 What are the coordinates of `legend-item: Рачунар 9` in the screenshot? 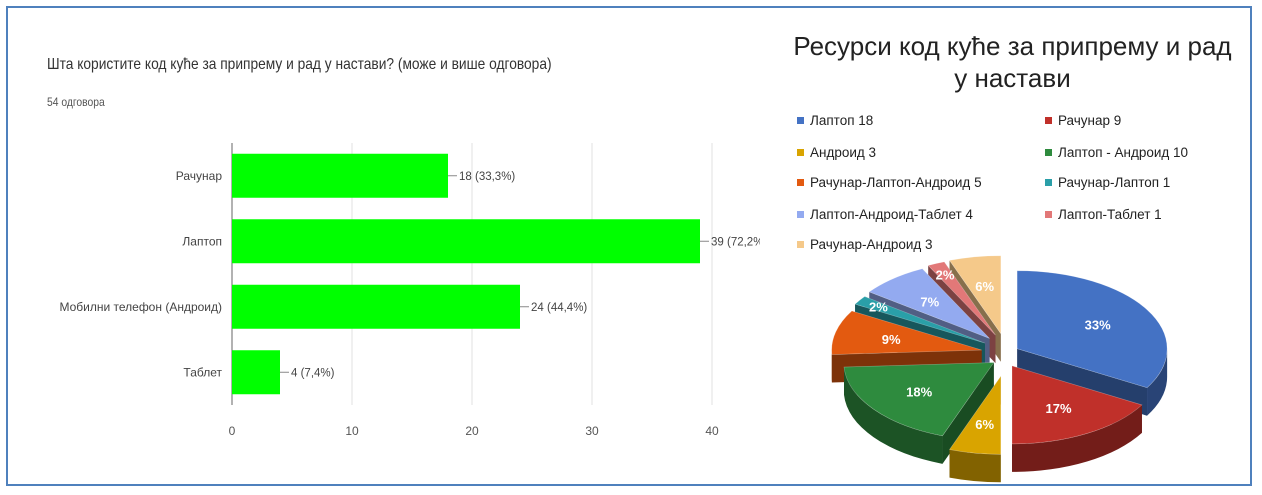 It's located at (1083, 120).